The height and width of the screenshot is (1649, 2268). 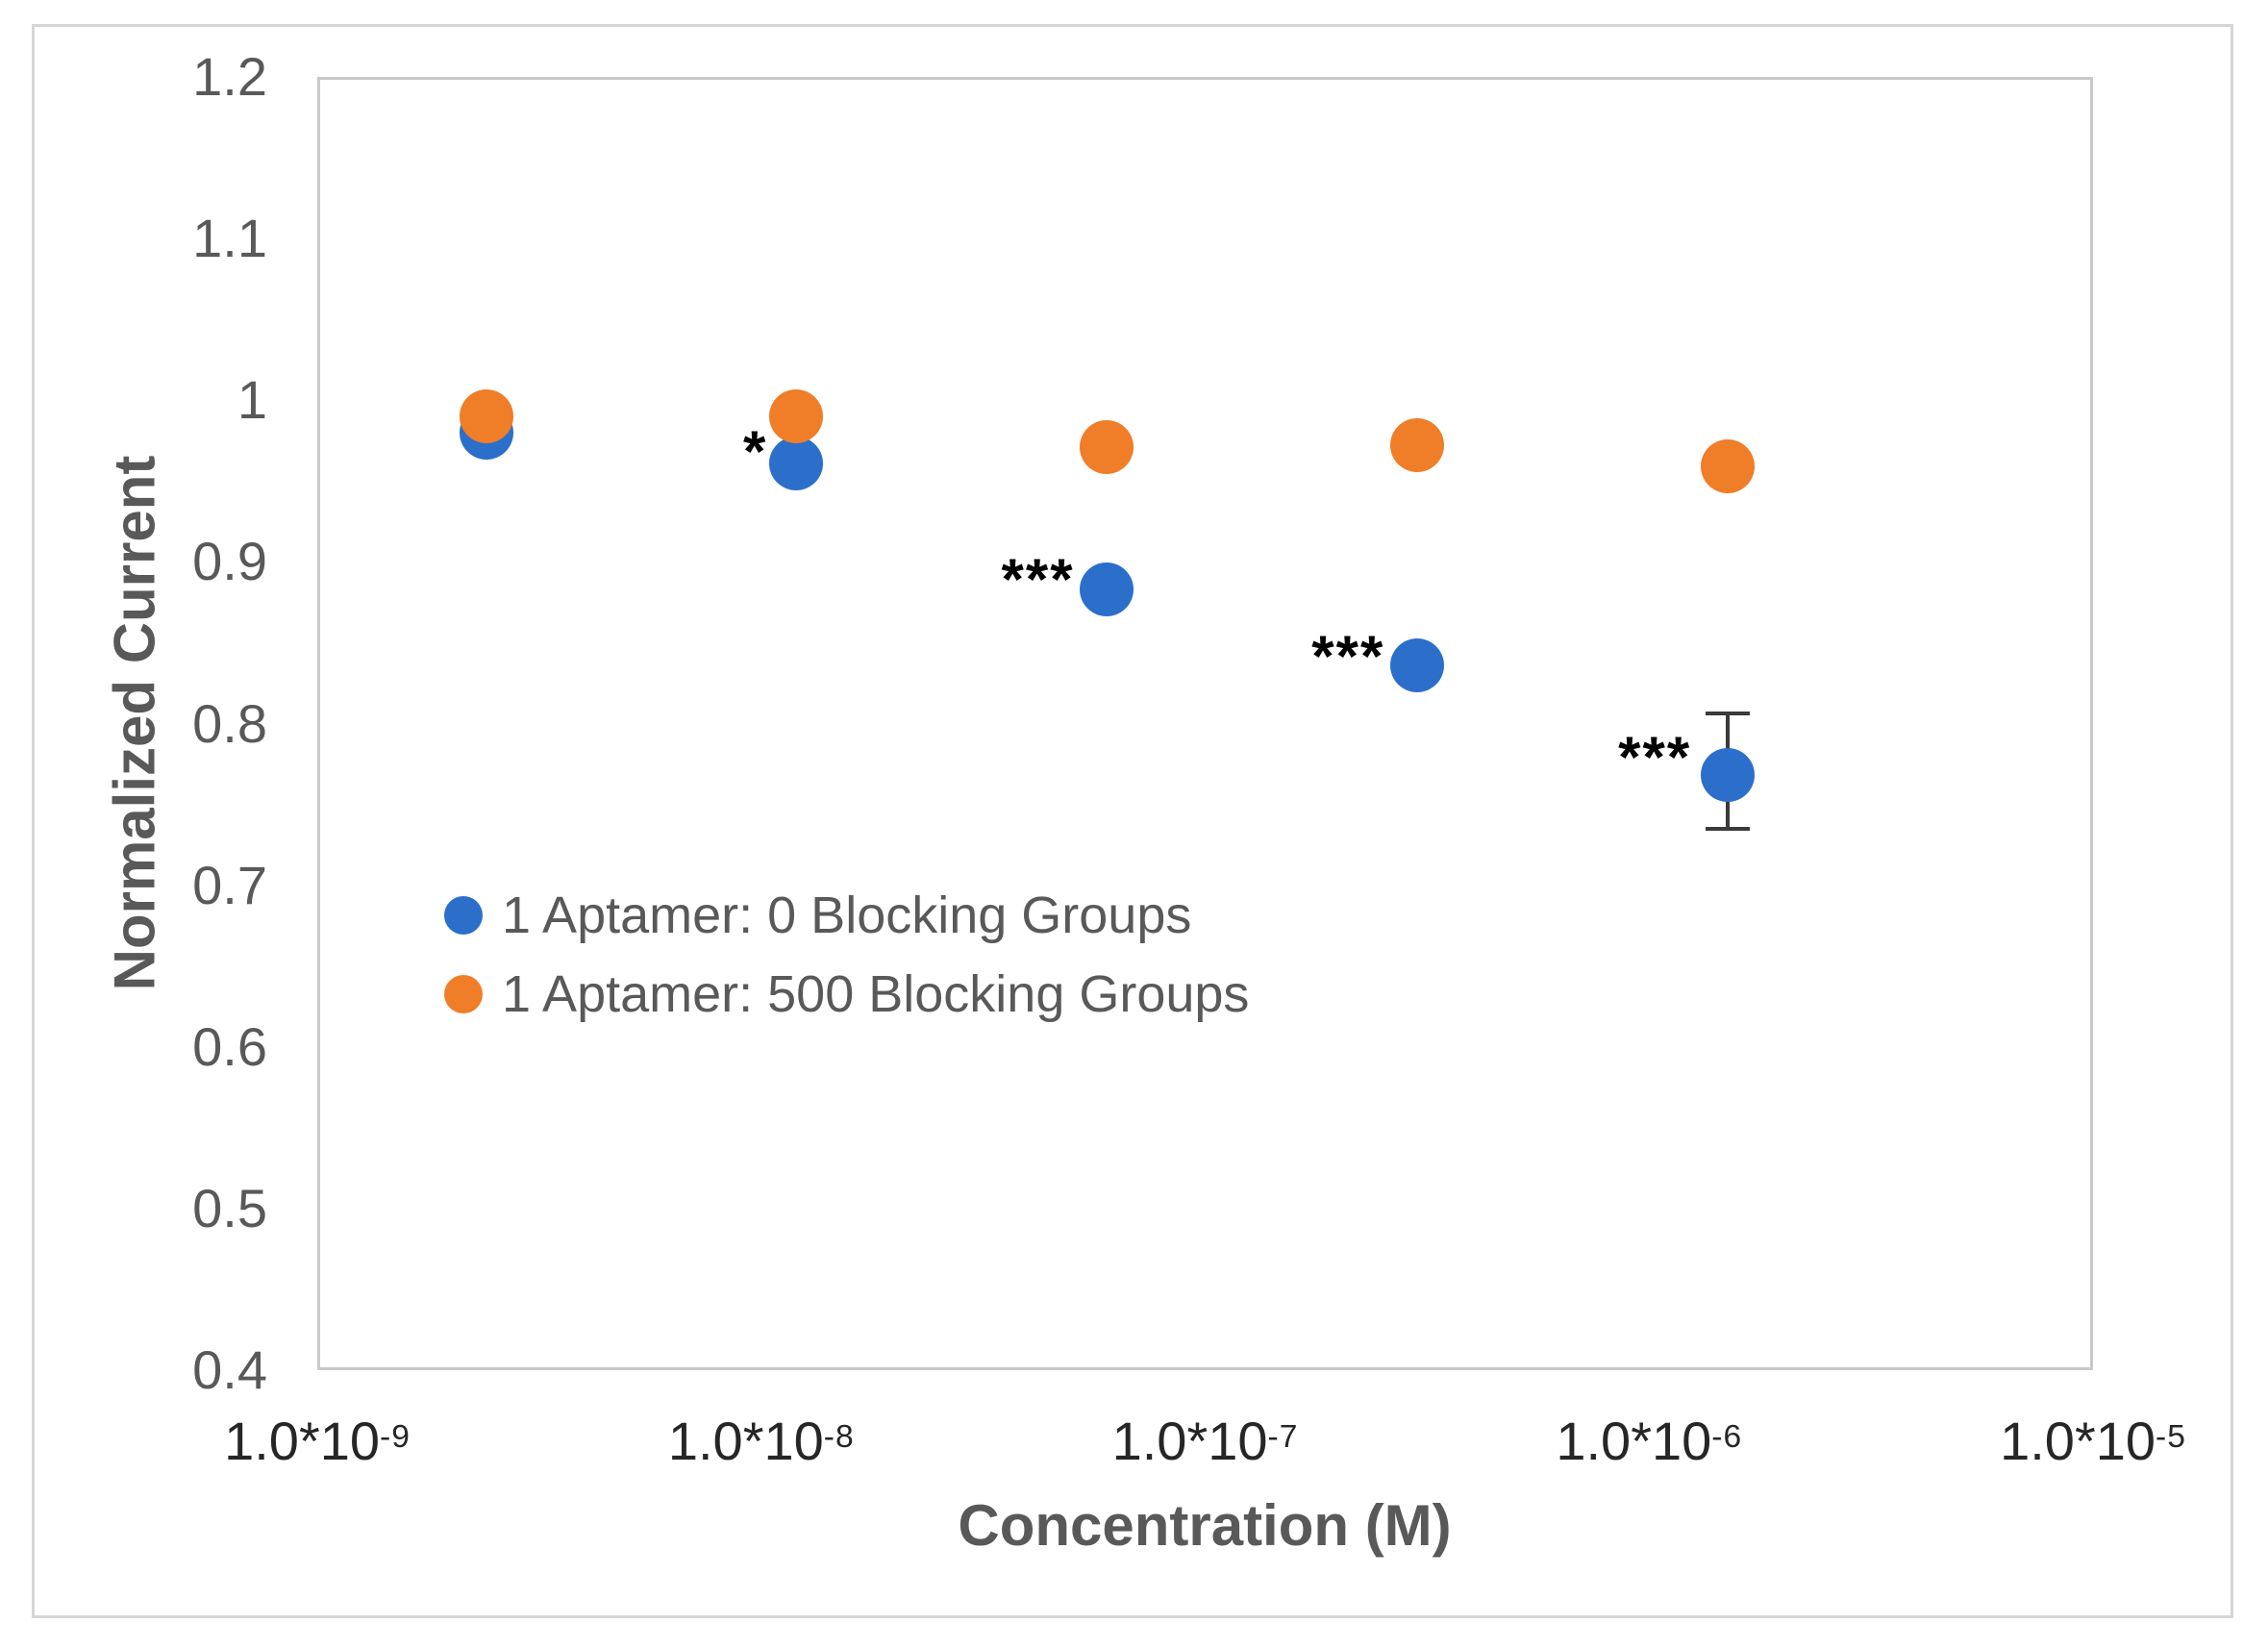 I want to click on legend-item-500-blocking: 1 Aptamer: 500 Blocking Groups, so click(x=846, y=994).